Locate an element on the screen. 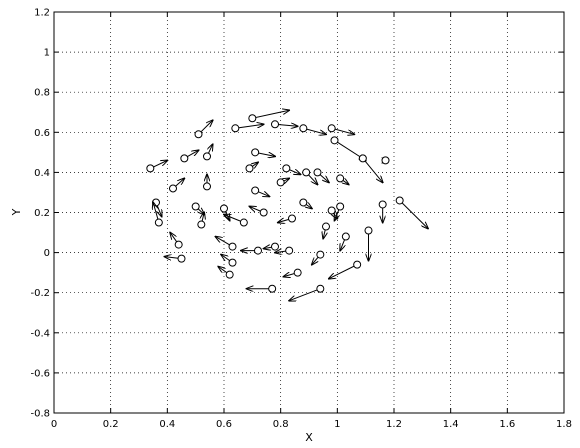 This screenshot has height=448, width=580. y-tick-label: -0.2 is located at coordinates (40, 293).